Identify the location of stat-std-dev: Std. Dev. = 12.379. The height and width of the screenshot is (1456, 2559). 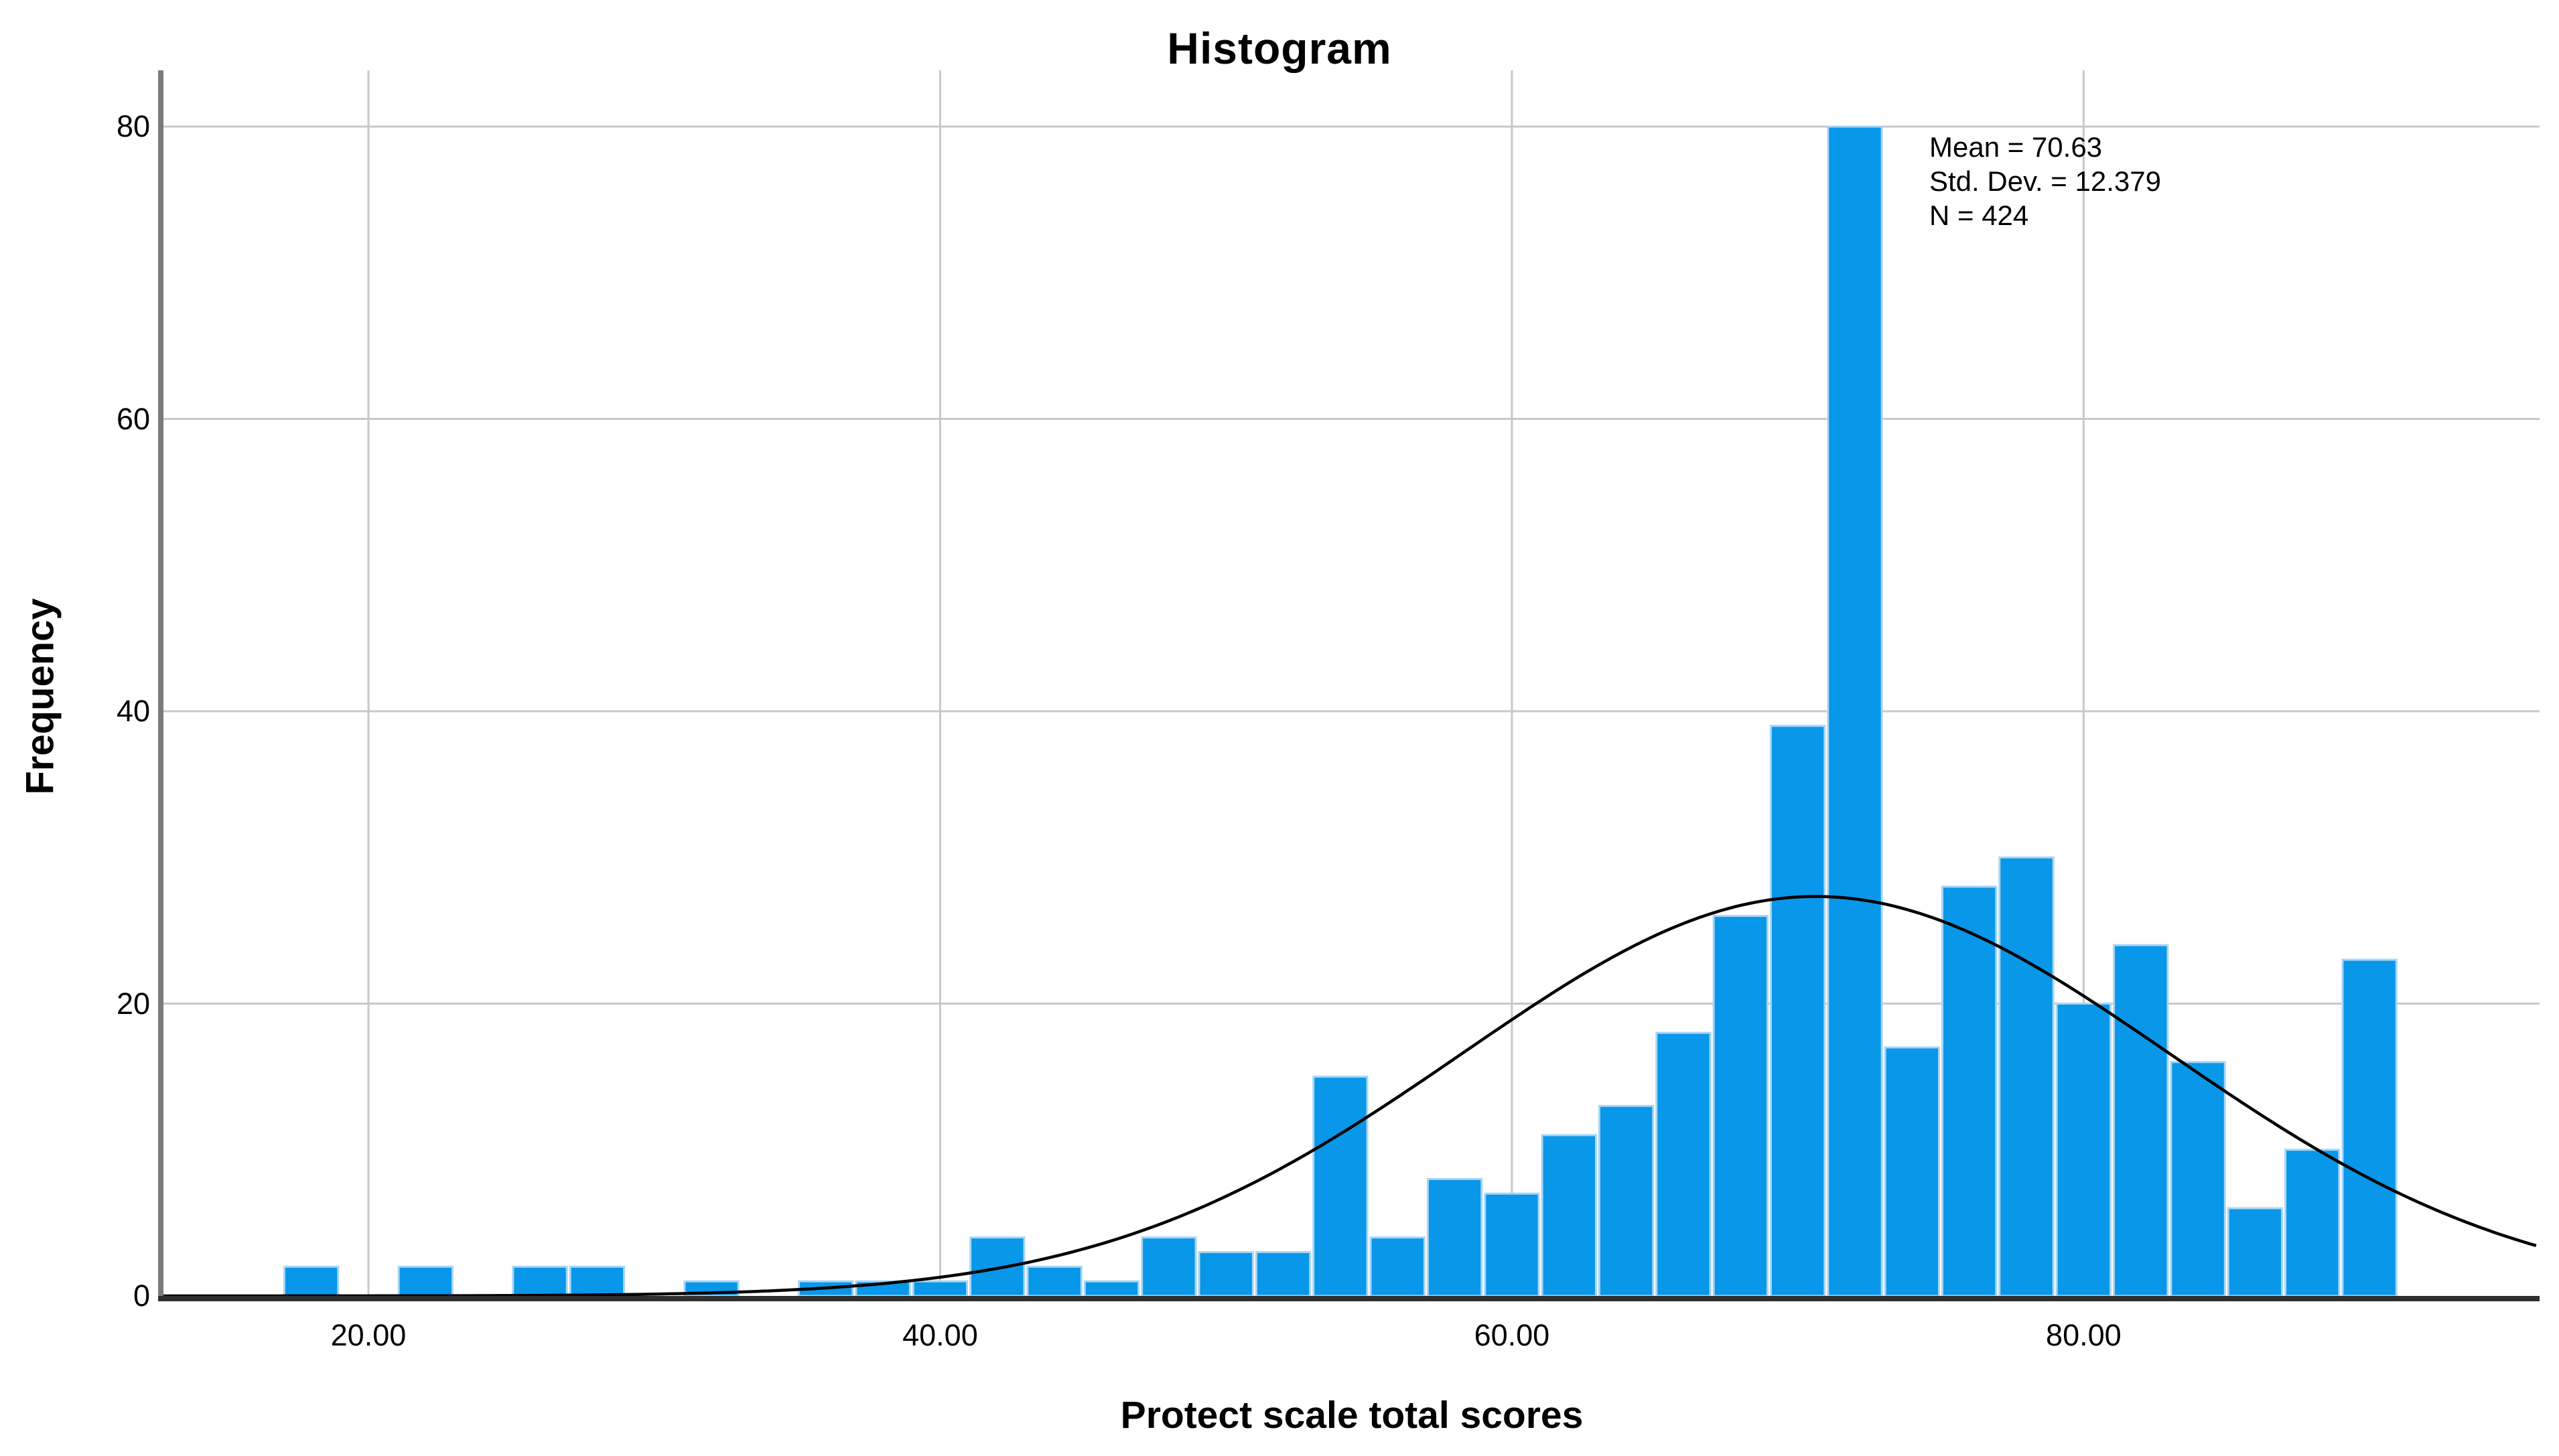
(2045, 181).